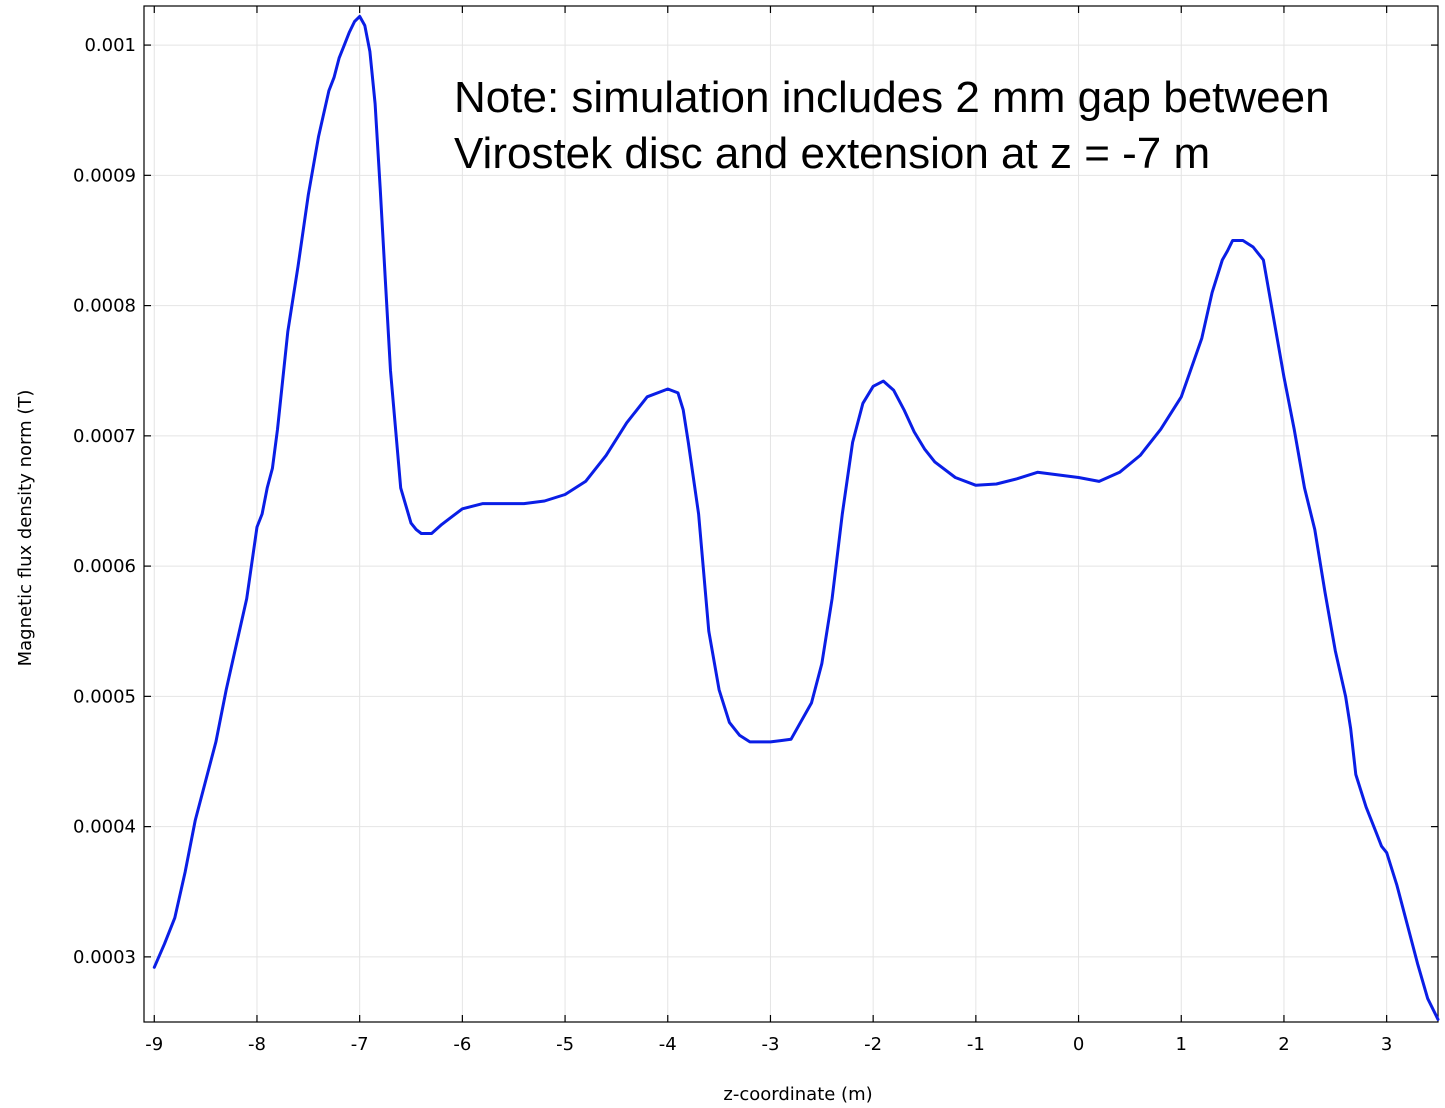  What do you see at coordinates (668, 1044) in the screenshot?
I see `x-tick-label: -4` at bounding box center [668, 1044].